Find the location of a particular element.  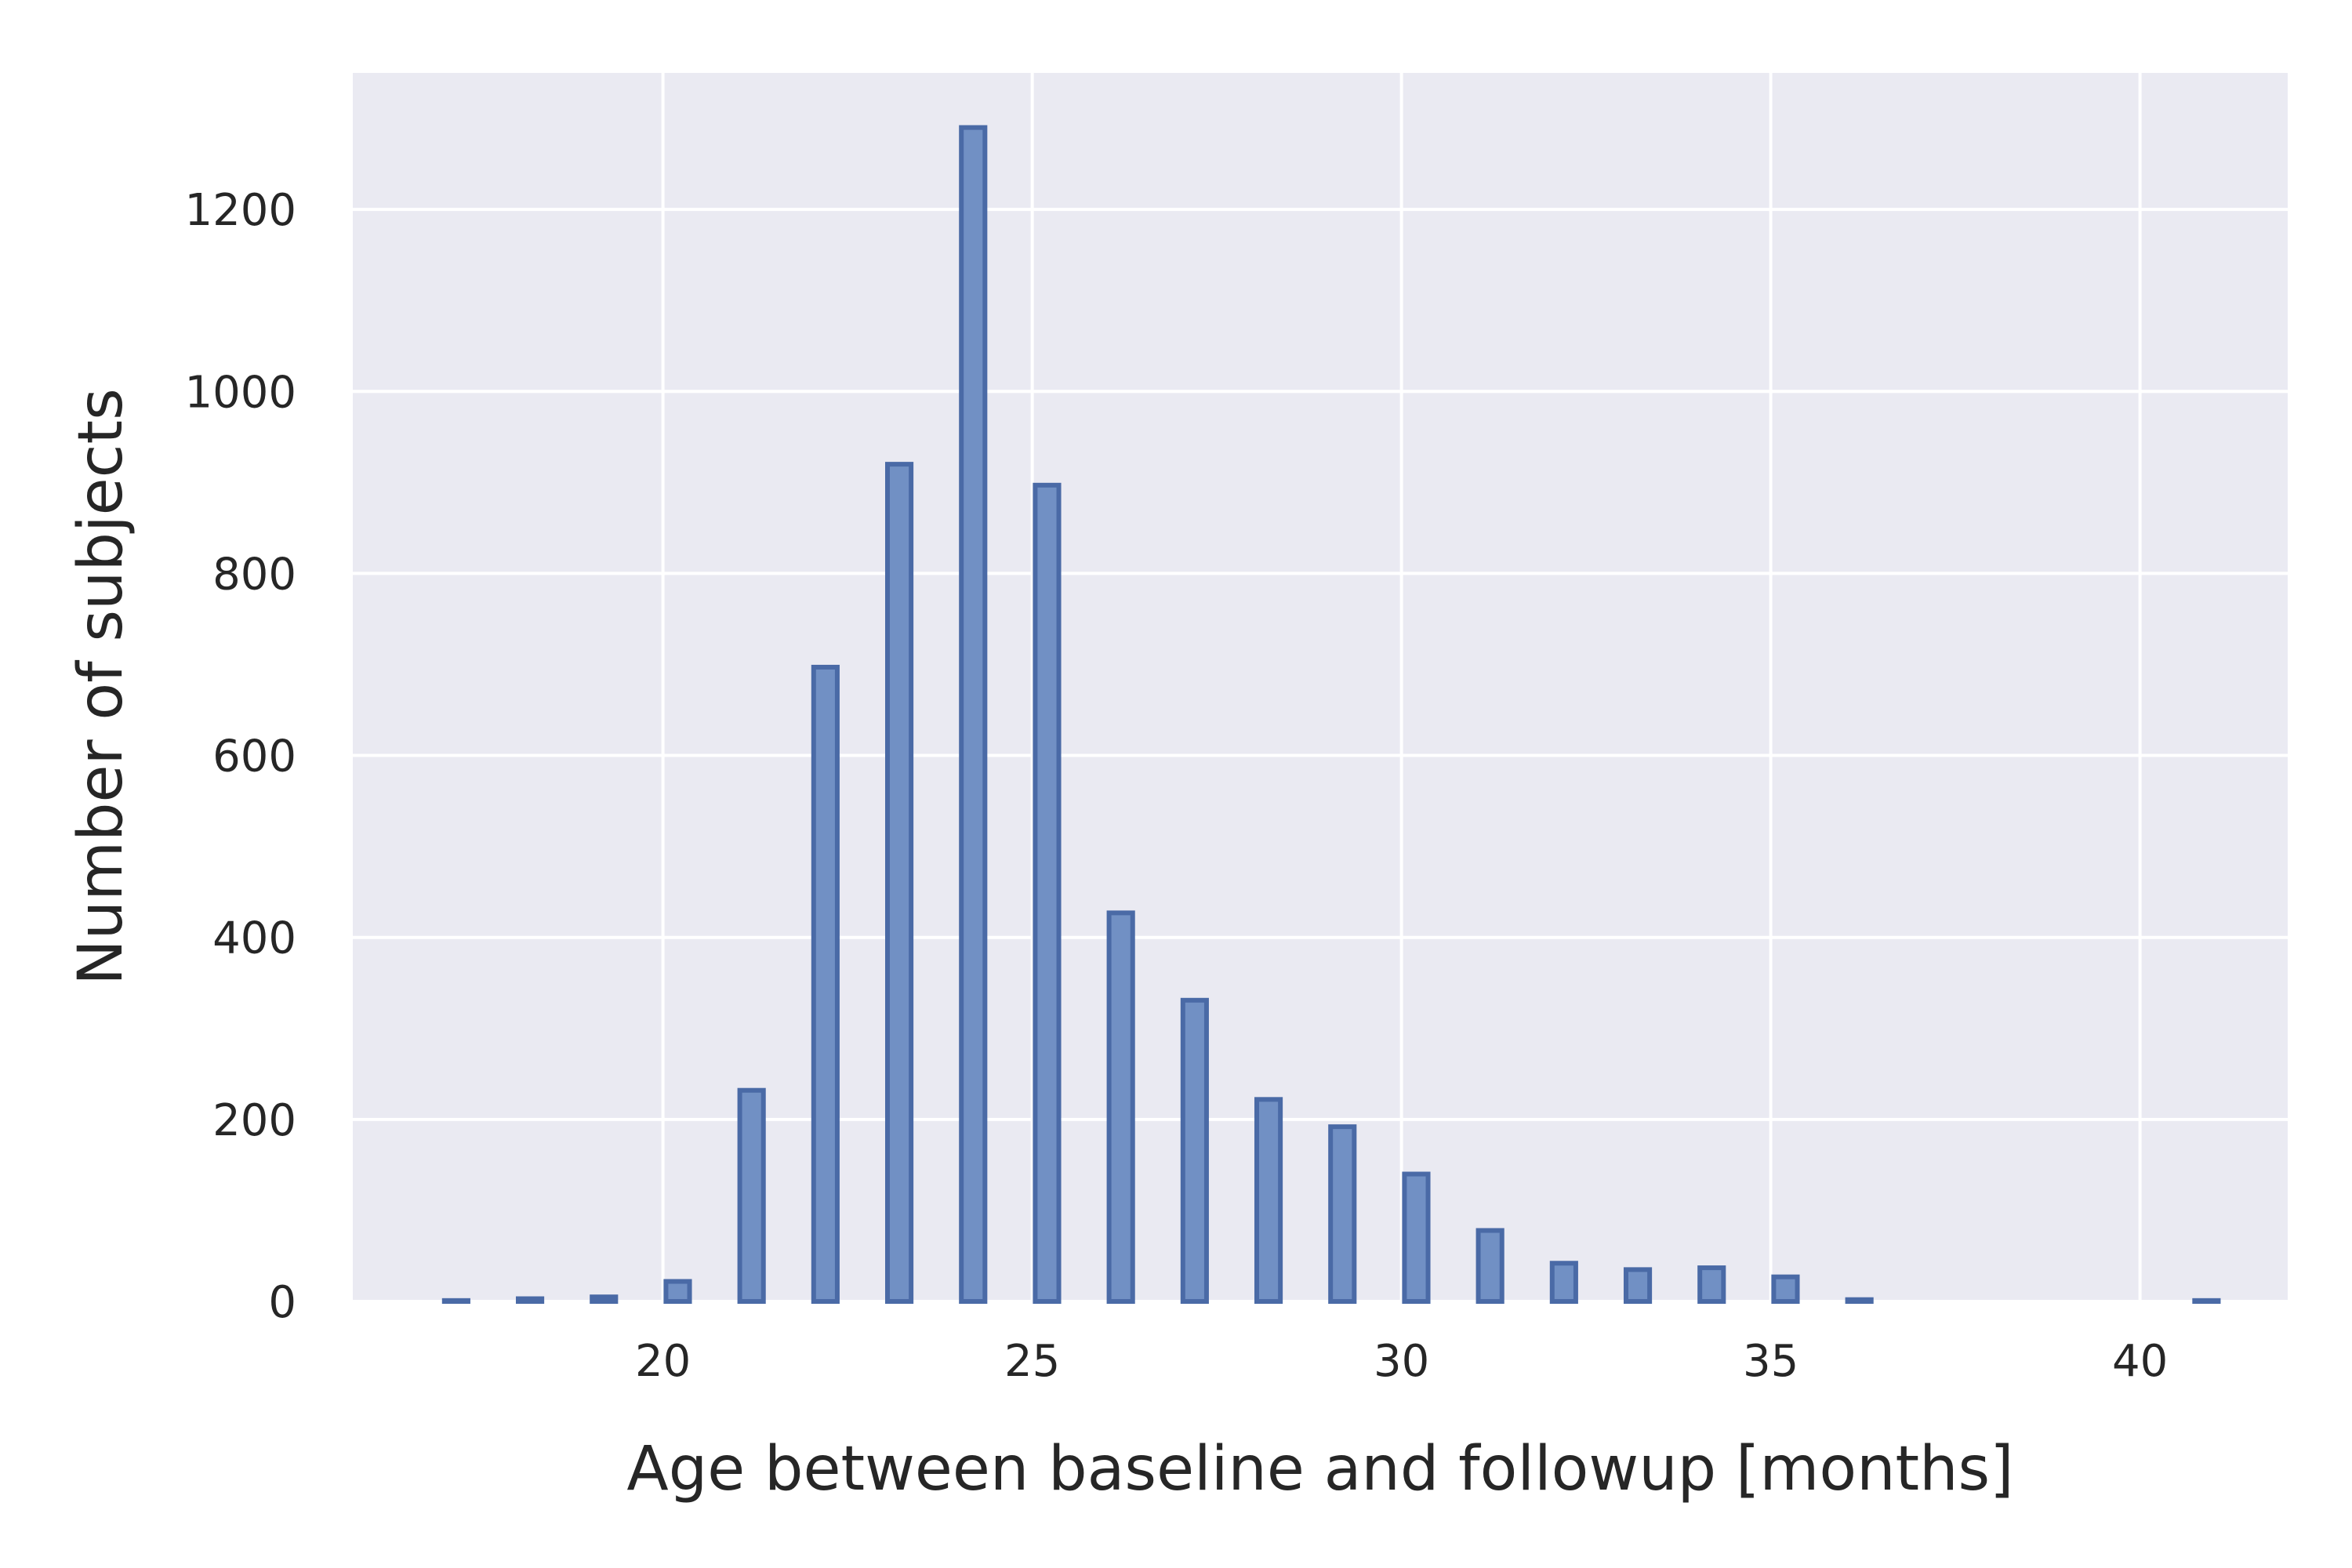

y-tick-label: 0 is located at coordinates (282, 1302).